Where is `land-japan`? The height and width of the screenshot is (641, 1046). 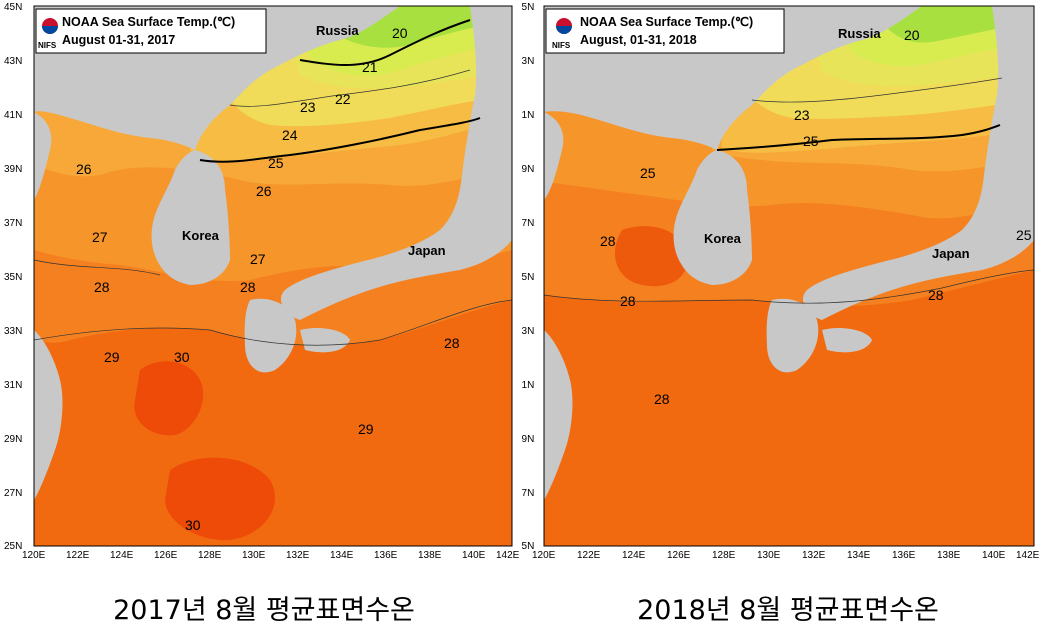 land-japan is located at coordinates (396, 163).